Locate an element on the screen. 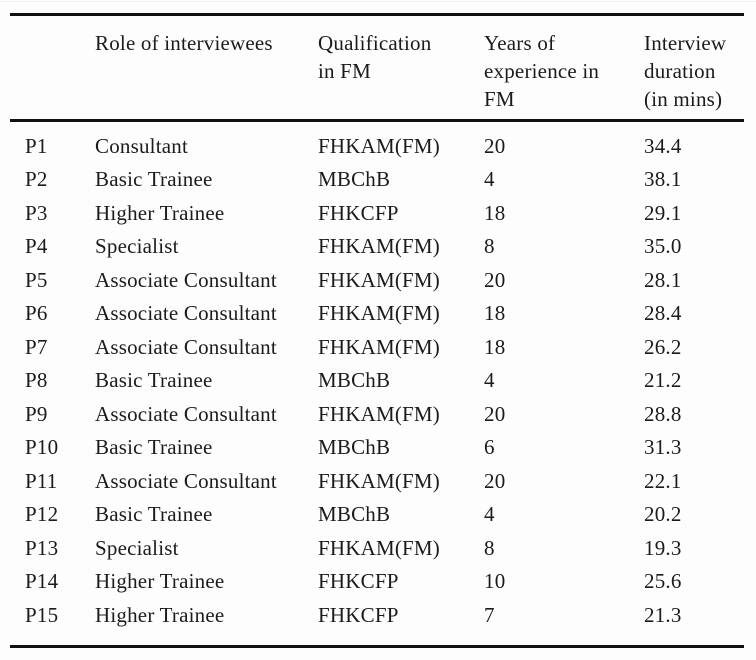 This screenshot has width=756, height=660. table-row: P10 Basic Trainee MBChB 6 31.3 is located at coordinates (377, 448).